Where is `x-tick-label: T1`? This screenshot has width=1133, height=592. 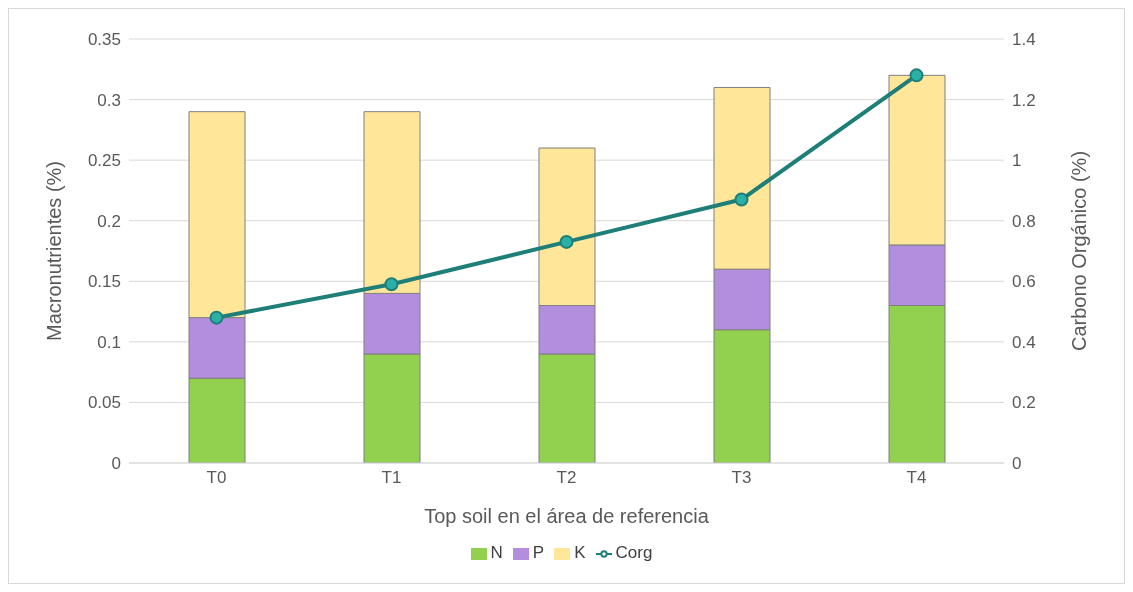
x-tick-label: T1 is located at coordinates (391, 478).